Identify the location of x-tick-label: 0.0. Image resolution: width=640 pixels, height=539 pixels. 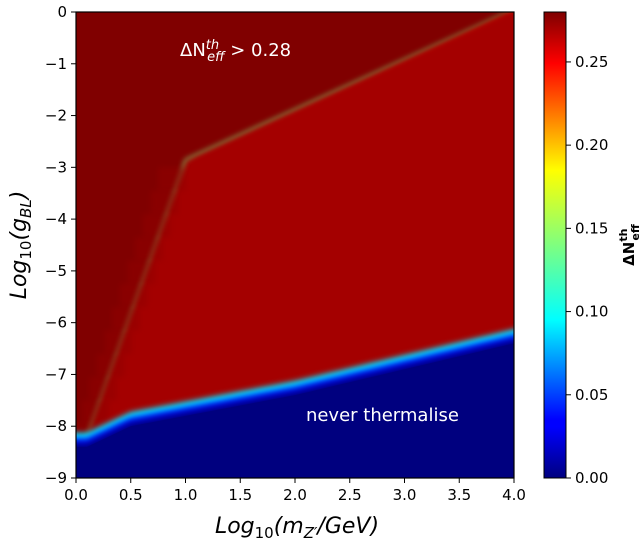
(76, 495).